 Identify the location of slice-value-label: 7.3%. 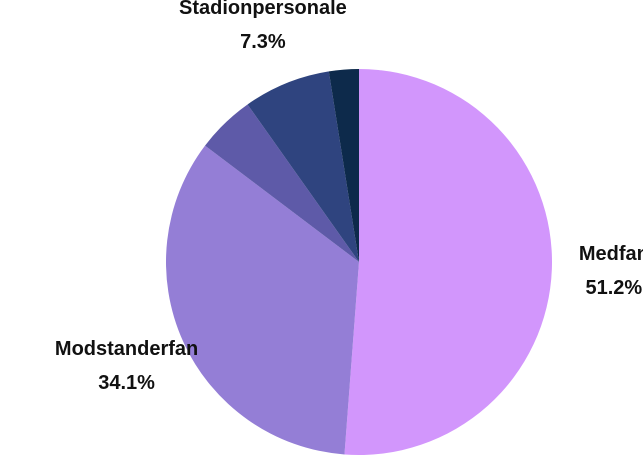
(263, 42).